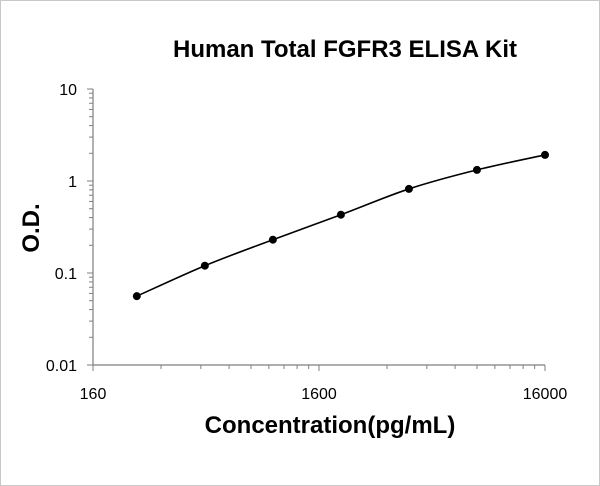 This screenshot has height=486, width=600. What do you see at coordinates (330, 425) in the screenshot?
I see `x-axis-label: Concentration(pg/mL)` at bounding box center [330, 425].